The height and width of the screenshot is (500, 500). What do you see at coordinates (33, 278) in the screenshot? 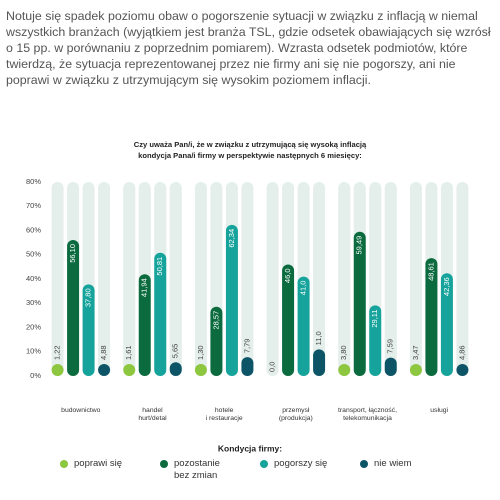
I see `y-tick-label: 40%` at bounding box center [33, 278].